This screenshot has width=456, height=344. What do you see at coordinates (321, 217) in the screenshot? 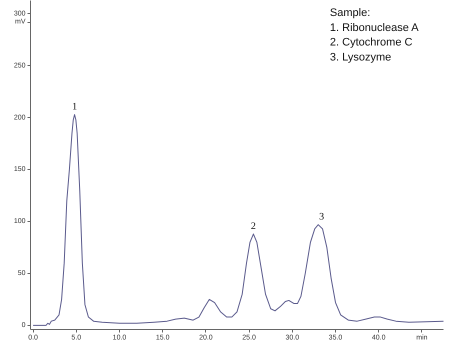
I see `annotation: 3` at bounding box center [321, 217].